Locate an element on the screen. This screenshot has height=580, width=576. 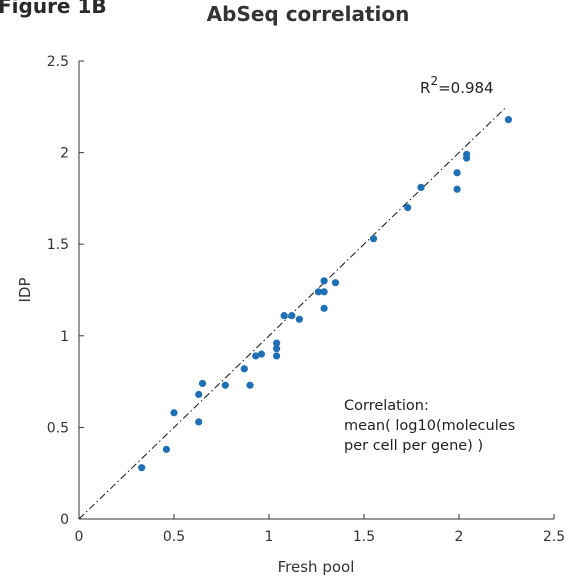
y-tick-label: 2 is located at coordinates (64, 154).